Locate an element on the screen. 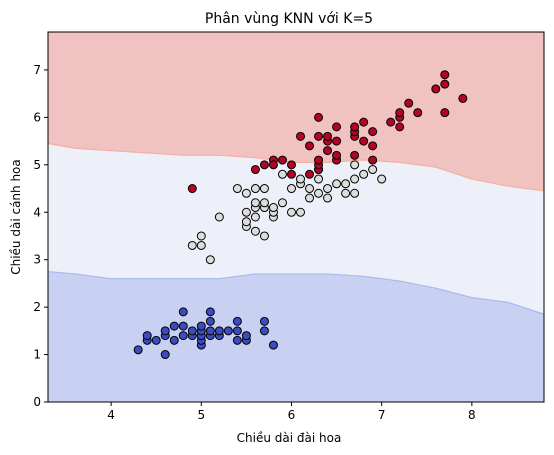  x-tick-label: 7 is located at coordinates (382, 415).